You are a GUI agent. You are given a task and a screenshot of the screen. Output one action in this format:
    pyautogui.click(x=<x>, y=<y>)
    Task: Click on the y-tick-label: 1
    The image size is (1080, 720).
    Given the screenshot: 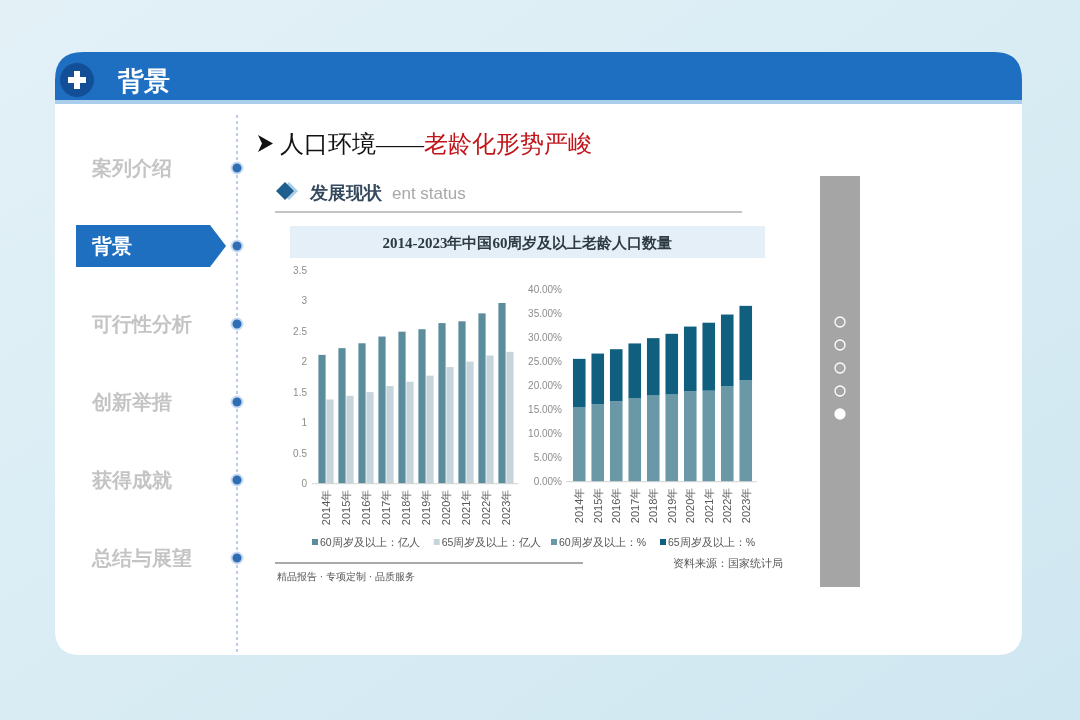 What is the action you would take?
    pyautogui.click(x=304, y=423)
    